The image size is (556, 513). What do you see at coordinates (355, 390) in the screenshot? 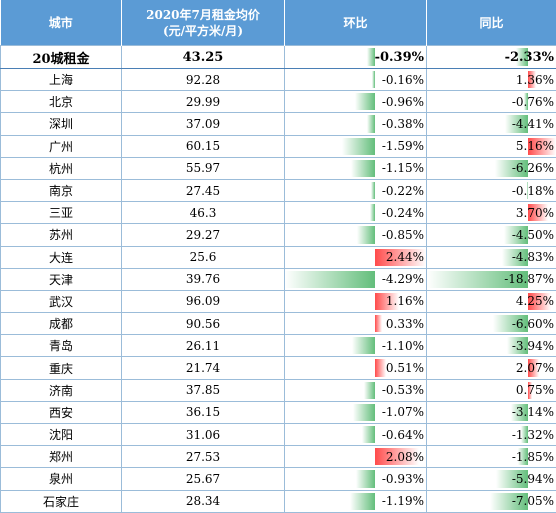
I see `mom-cell: -0.53%` at bounding box center [355, 390].